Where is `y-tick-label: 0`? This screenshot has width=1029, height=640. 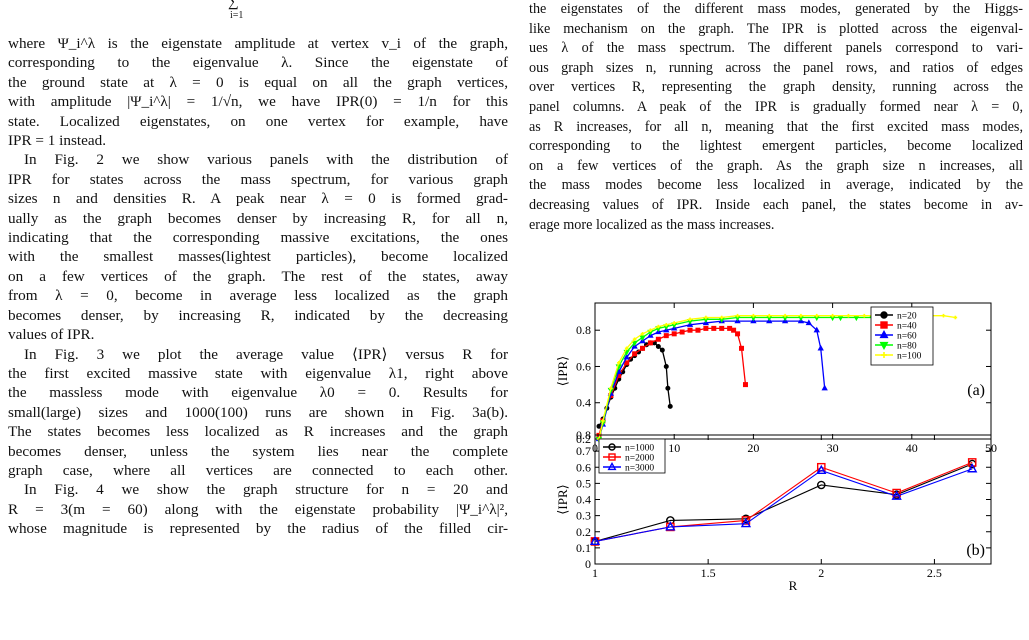 y-tick-label: 0 is located at coordinates (588, 564).